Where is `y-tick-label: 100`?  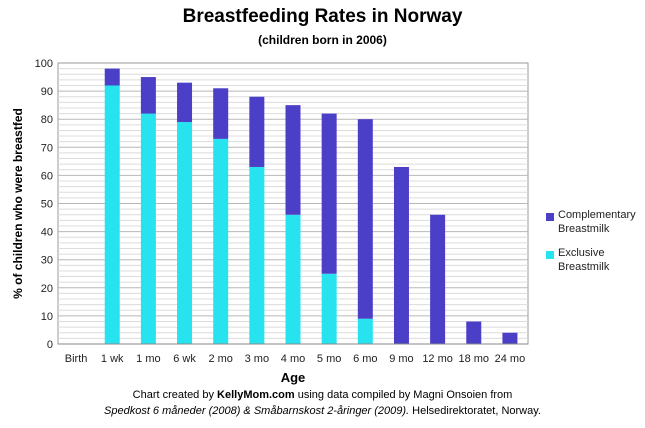 y-tick-label: 100 is located at coordinates (44, 64).